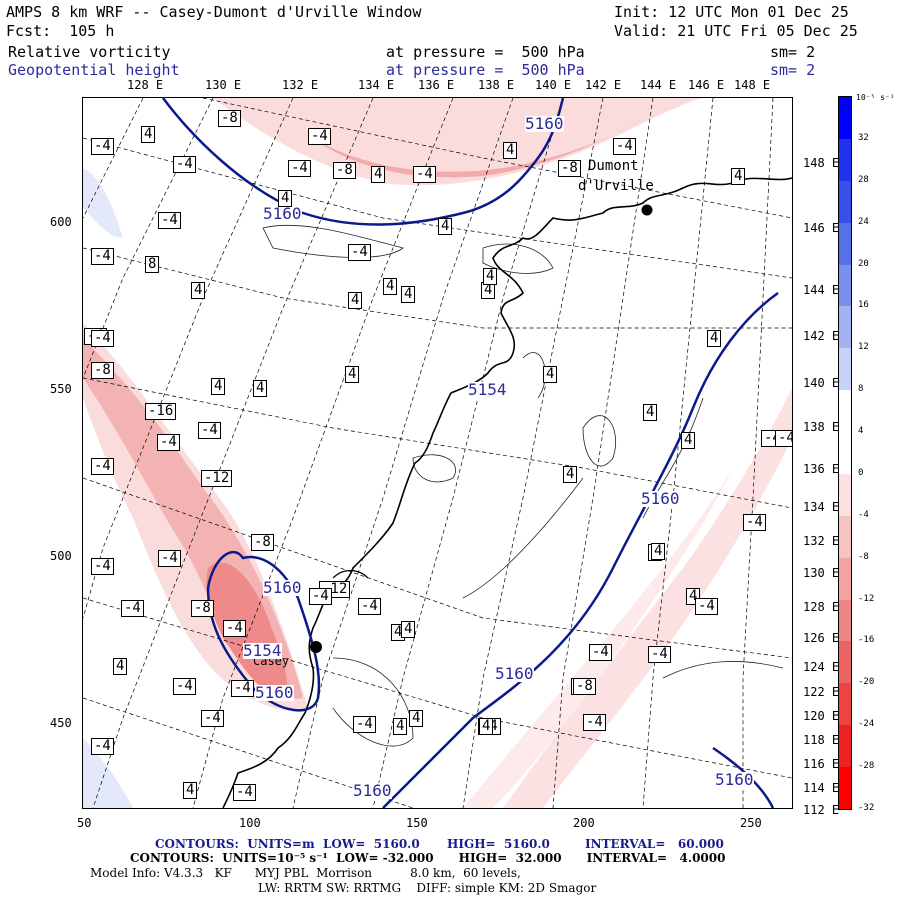  What do you see at coordinates (863, 514) in the screenshot?
I see `colorbar-tick-label: -4` at bounding box center [863, 514].